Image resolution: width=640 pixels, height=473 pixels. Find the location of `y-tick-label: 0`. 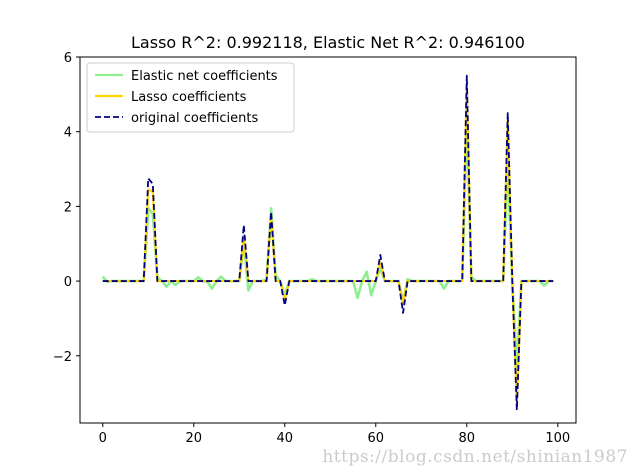

y-tick-label: 0 is located at coordinates (68, 282).